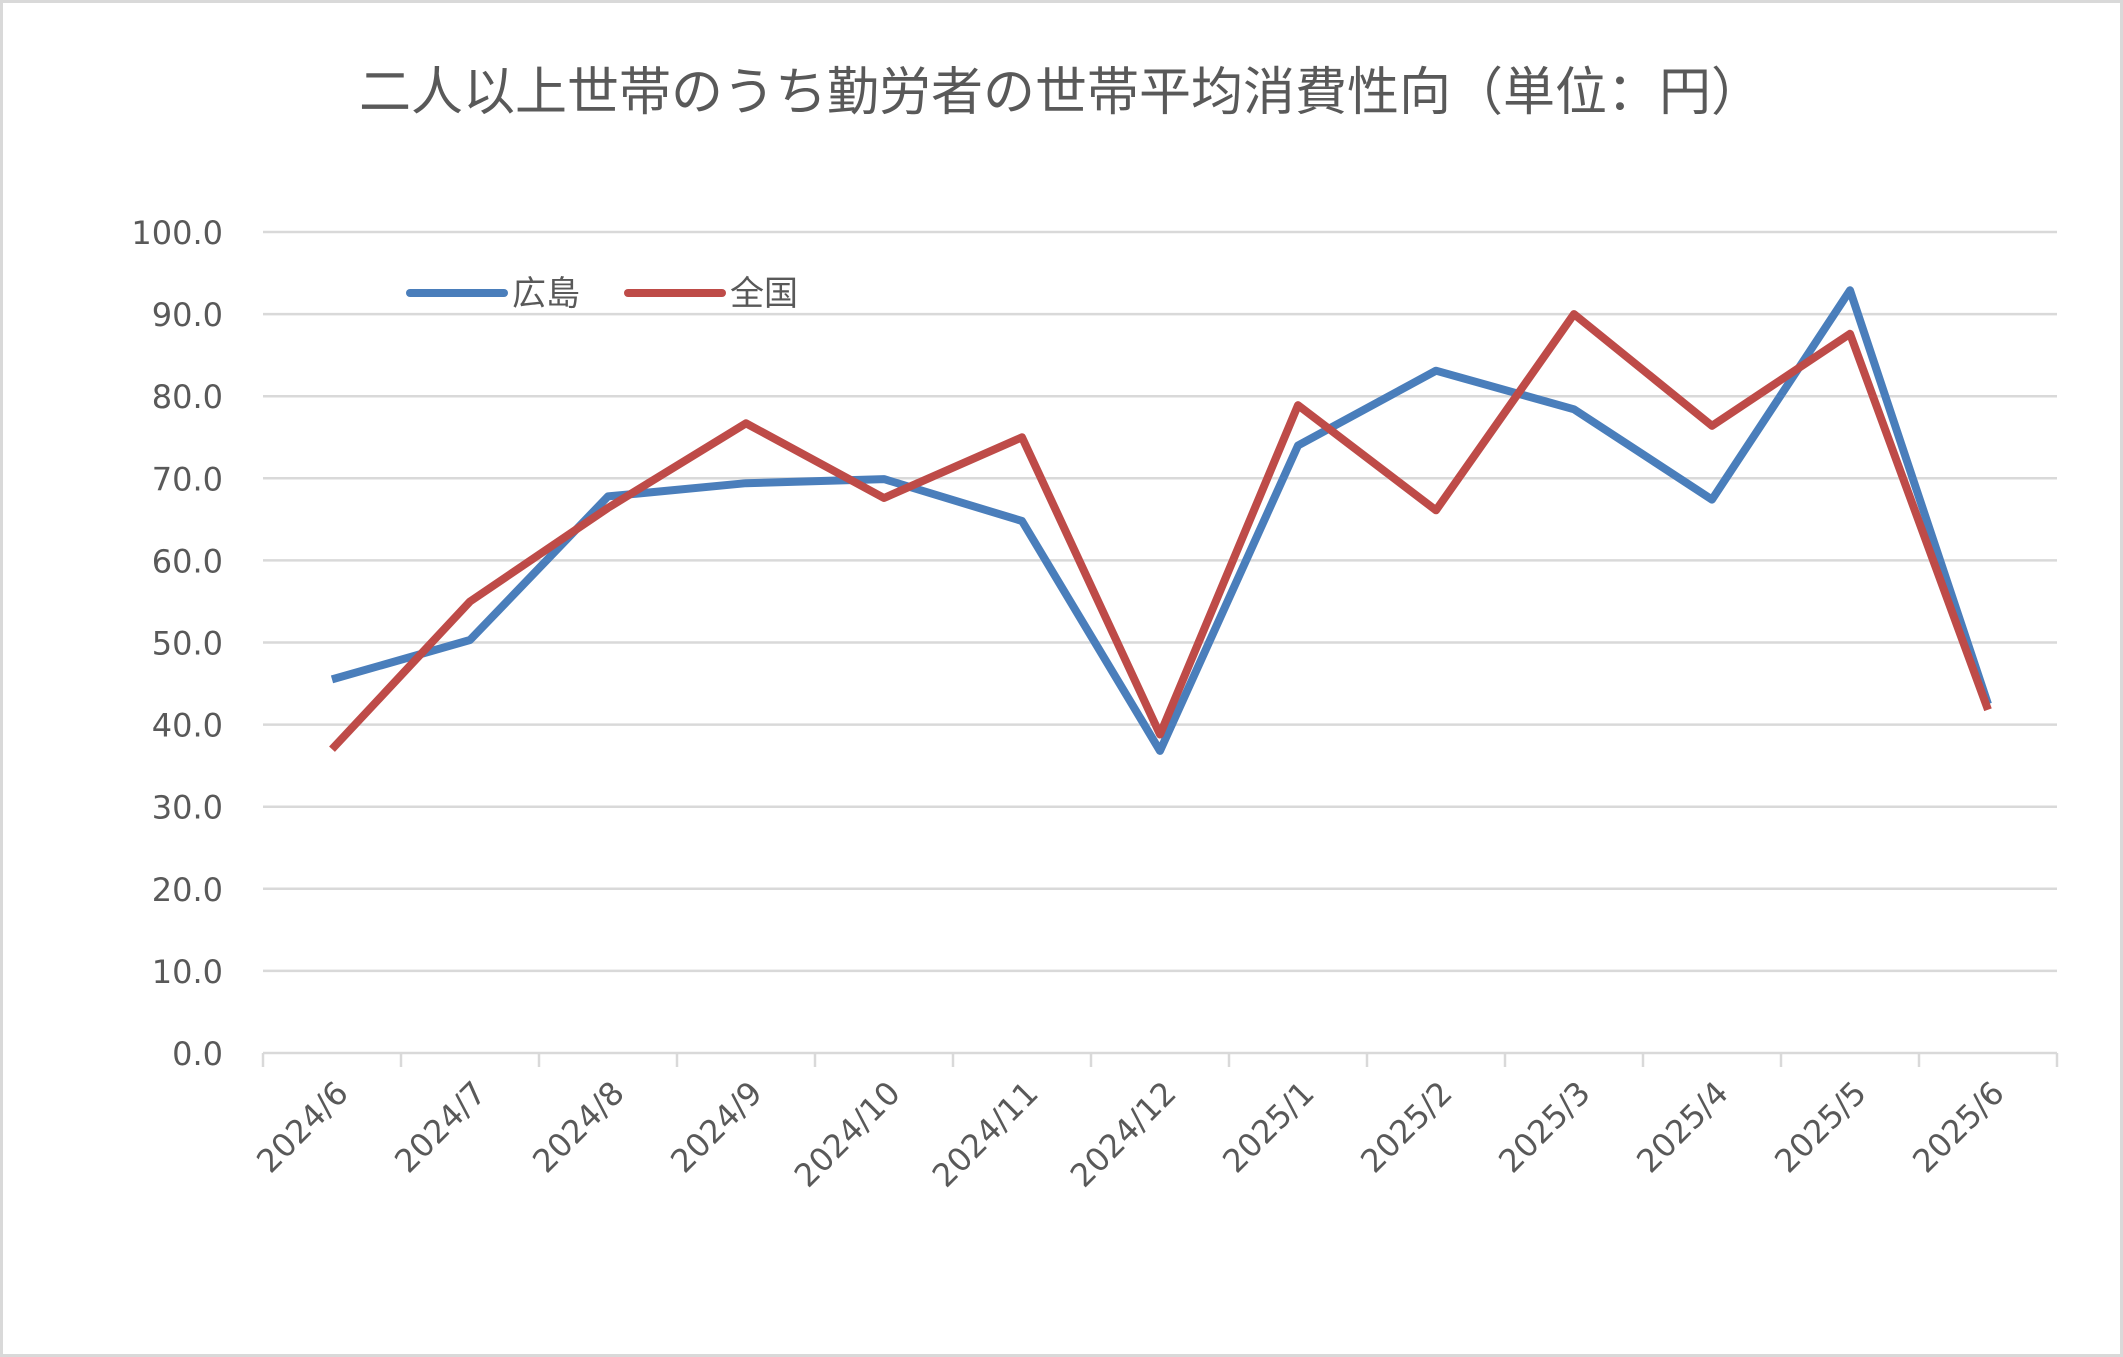 The height and width of the screenshot is (1357, 2123). I want to click on chart-title: 二人以上世帯のうち勤労者の世帯平均消費性向（単位：円）, so click(1061, 93).